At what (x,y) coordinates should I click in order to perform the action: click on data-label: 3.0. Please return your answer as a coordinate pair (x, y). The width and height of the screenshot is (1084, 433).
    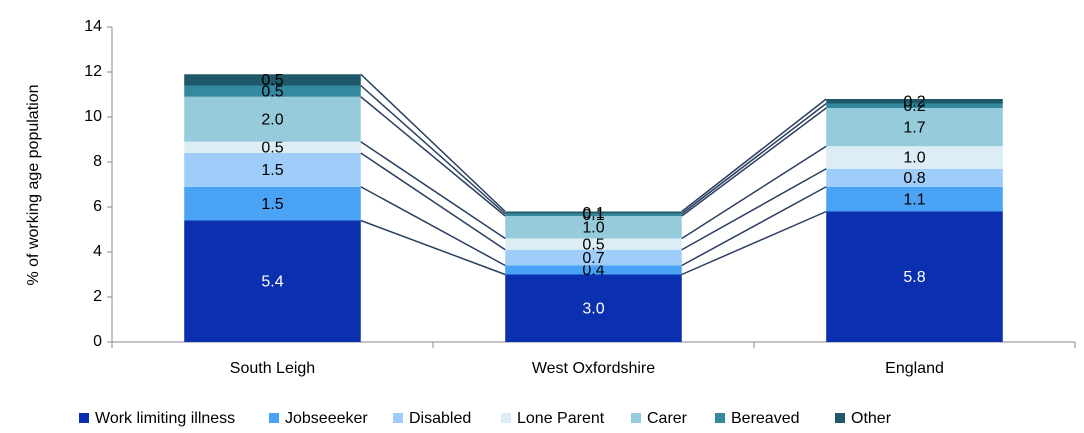
    Looking at the image, I should click on (593, 308).